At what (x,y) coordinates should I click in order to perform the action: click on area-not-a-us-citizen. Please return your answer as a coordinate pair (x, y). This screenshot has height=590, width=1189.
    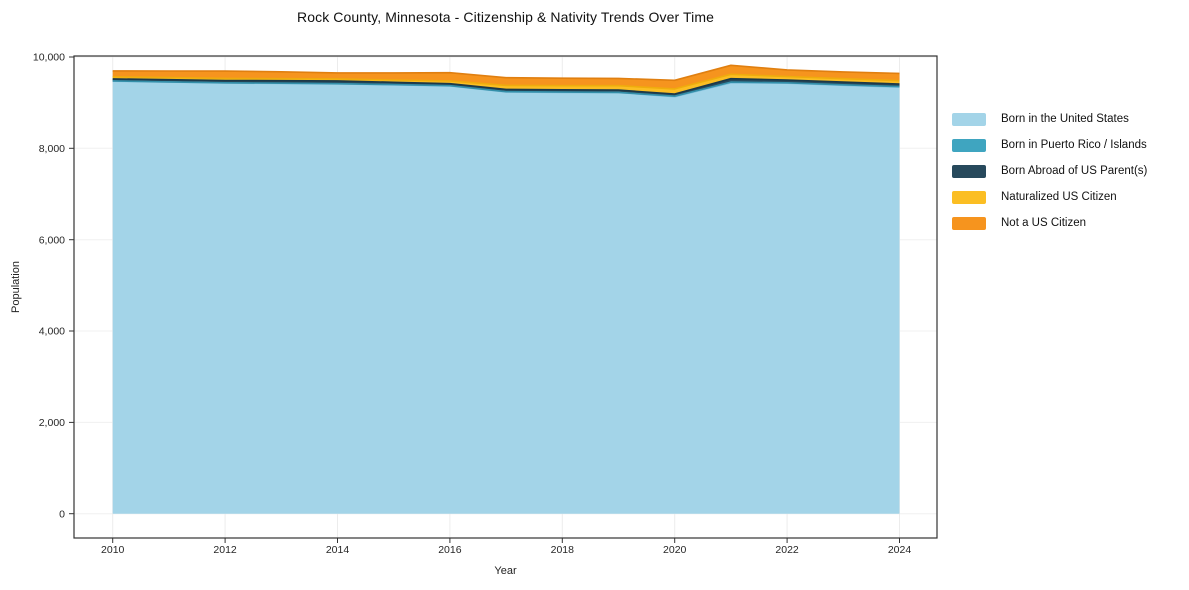
    Looking at the image, I should click on (506, 77).